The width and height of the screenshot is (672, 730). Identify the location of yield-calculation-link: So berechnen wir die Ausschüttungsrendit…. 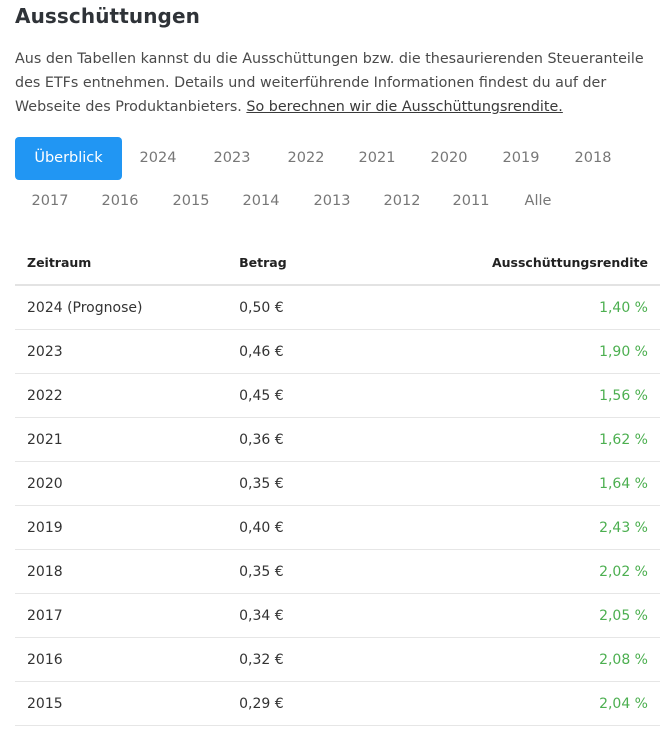
(404, 107).